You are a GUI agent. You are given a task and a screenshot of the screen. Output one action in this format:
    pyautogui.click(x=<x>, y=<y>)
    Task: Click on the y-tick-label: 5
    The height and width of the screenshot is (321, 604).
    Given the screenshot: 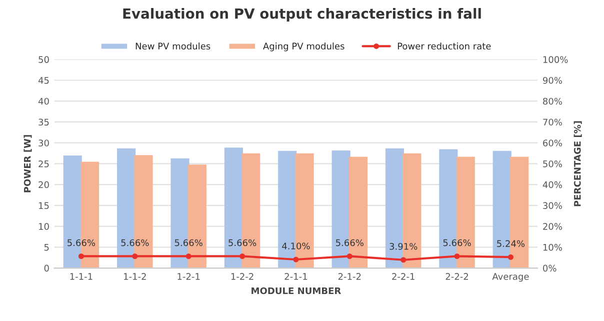 What is the action you would take?
    pyautogui.click(x=46, y=247)
    